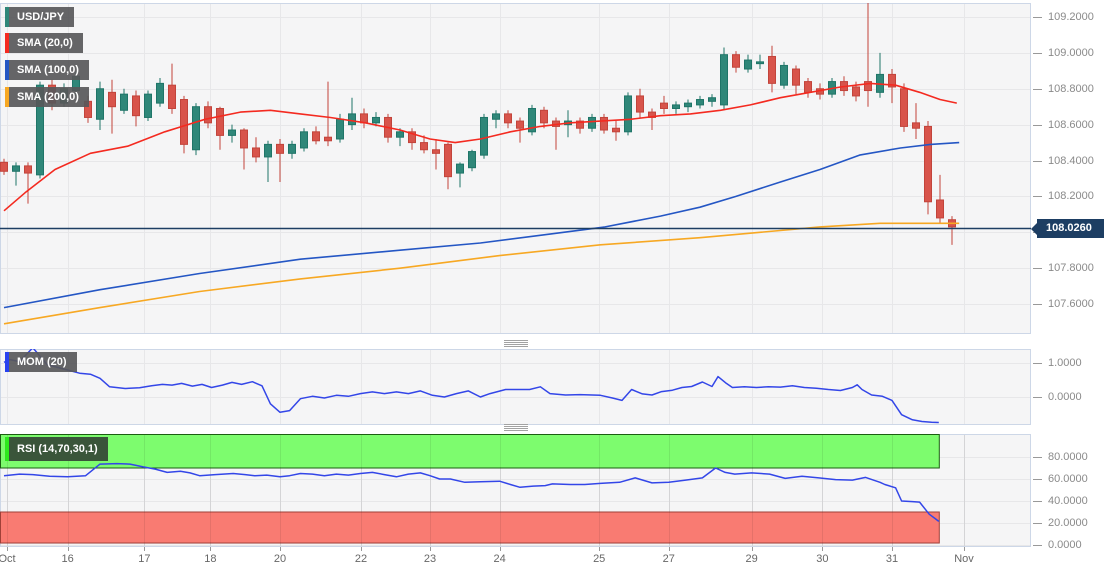 The width and height of the screenshot is (1104, 572). What do you see at coordinates (7, 43) in the screenshot?
I see `sma20-marker-icon` at bounding box center [7, 43].